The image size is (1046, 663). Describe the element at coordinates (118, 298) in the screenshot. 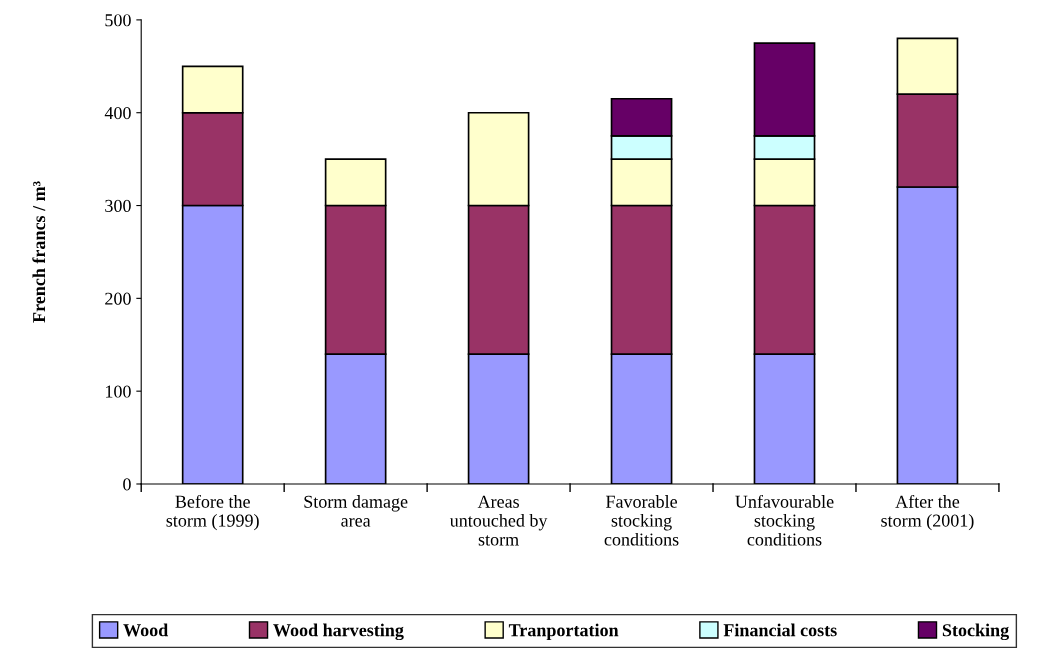

I see `y-tick-label: 200` at that location.